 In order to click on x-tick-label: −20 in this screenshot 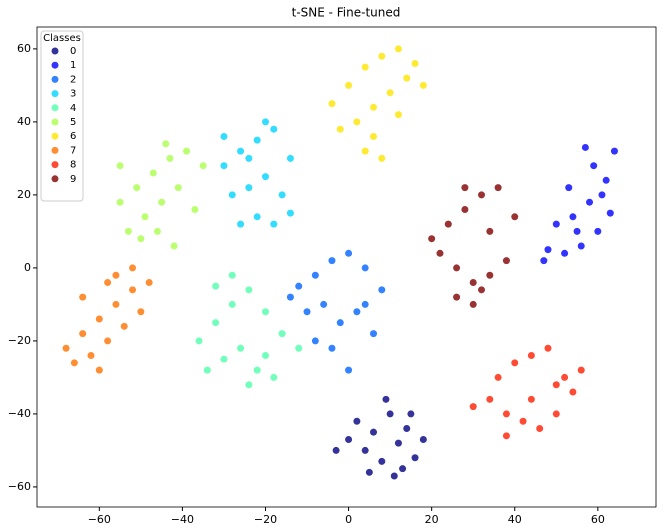, I will do `click(265, 519)`.